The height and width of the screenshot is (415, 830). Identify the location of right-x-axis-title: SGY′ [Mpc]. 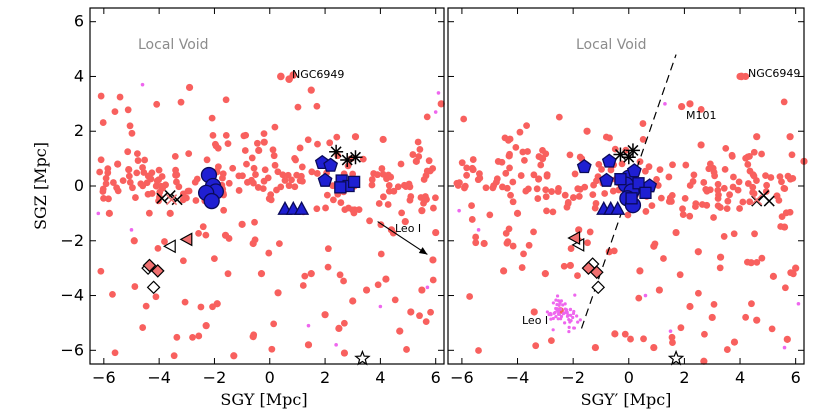
(626, 399).